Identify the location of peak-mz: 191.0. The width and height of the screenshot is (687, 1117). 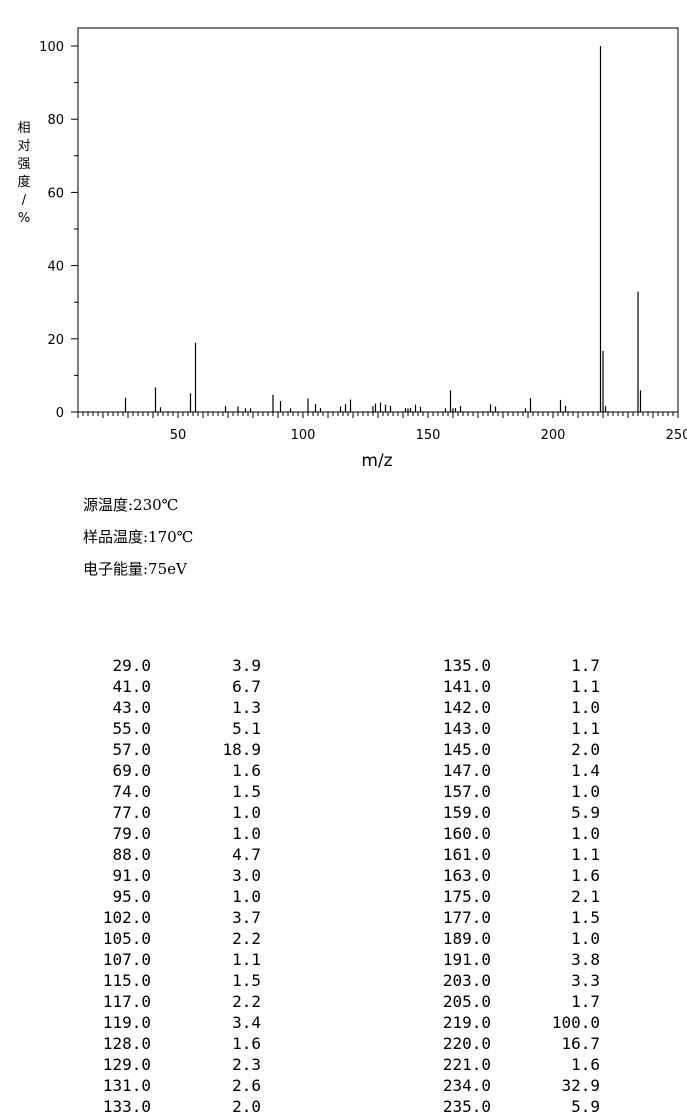
(466, 959).